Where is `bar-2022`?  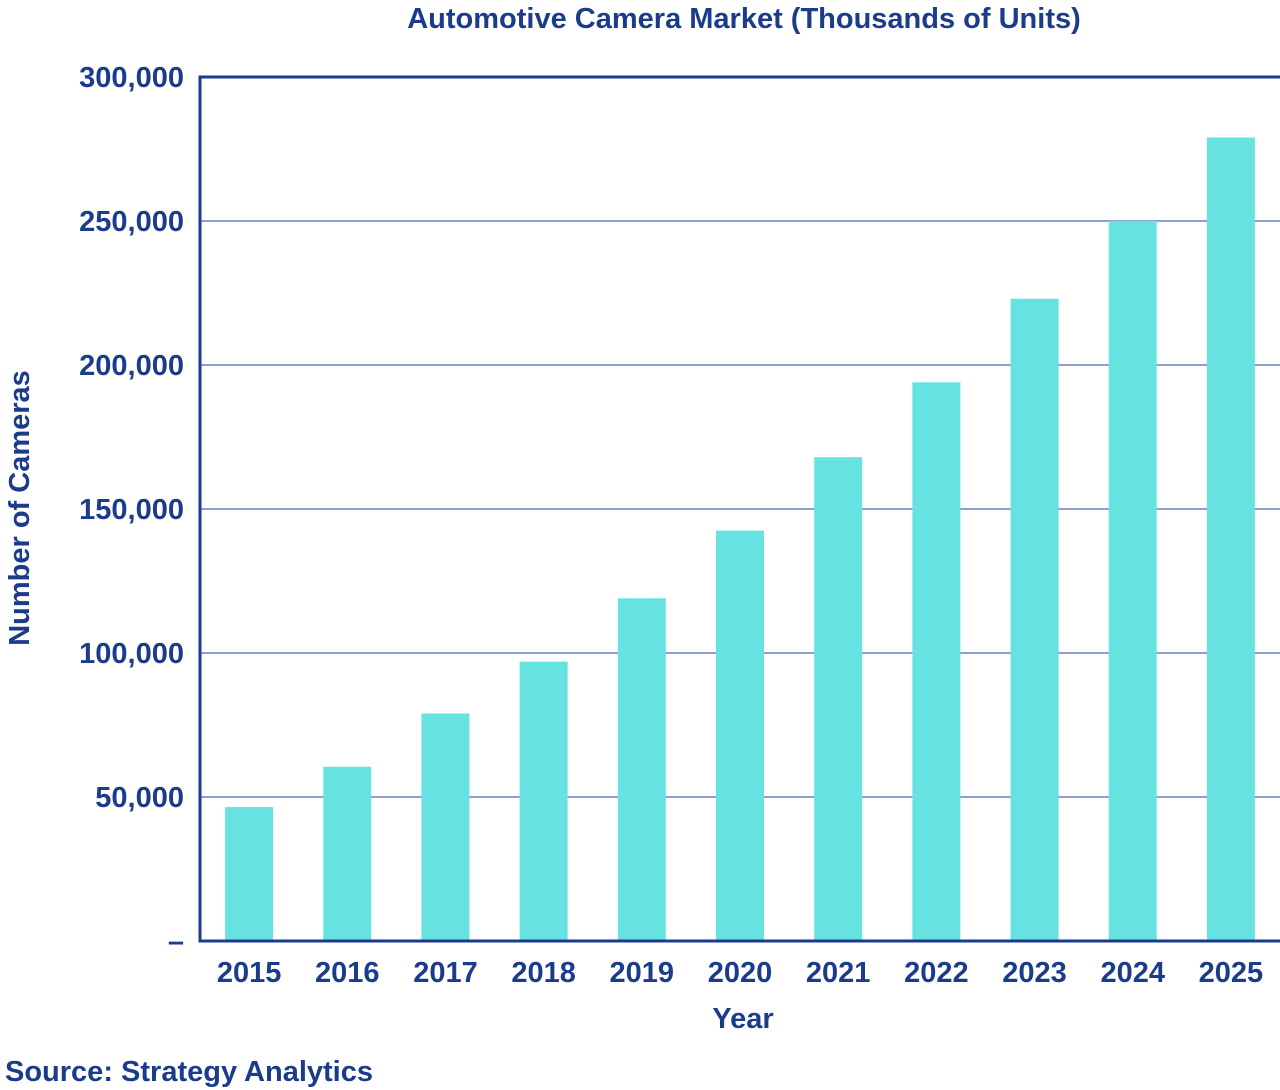
bar-2022 is located at coordinates (936, 661).